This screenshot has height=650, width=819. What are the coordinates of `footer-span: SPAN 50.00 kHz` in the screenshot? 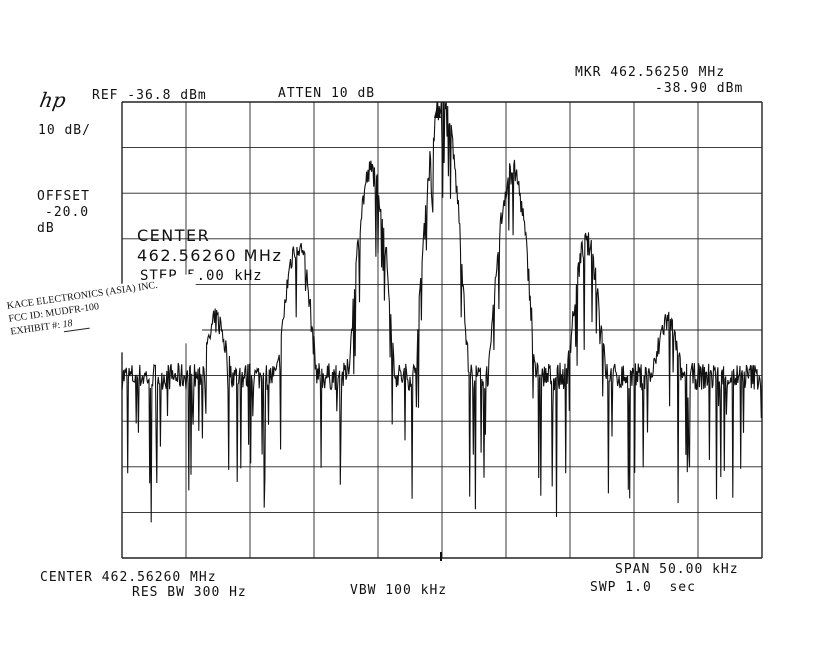 It's located at (677, 569).